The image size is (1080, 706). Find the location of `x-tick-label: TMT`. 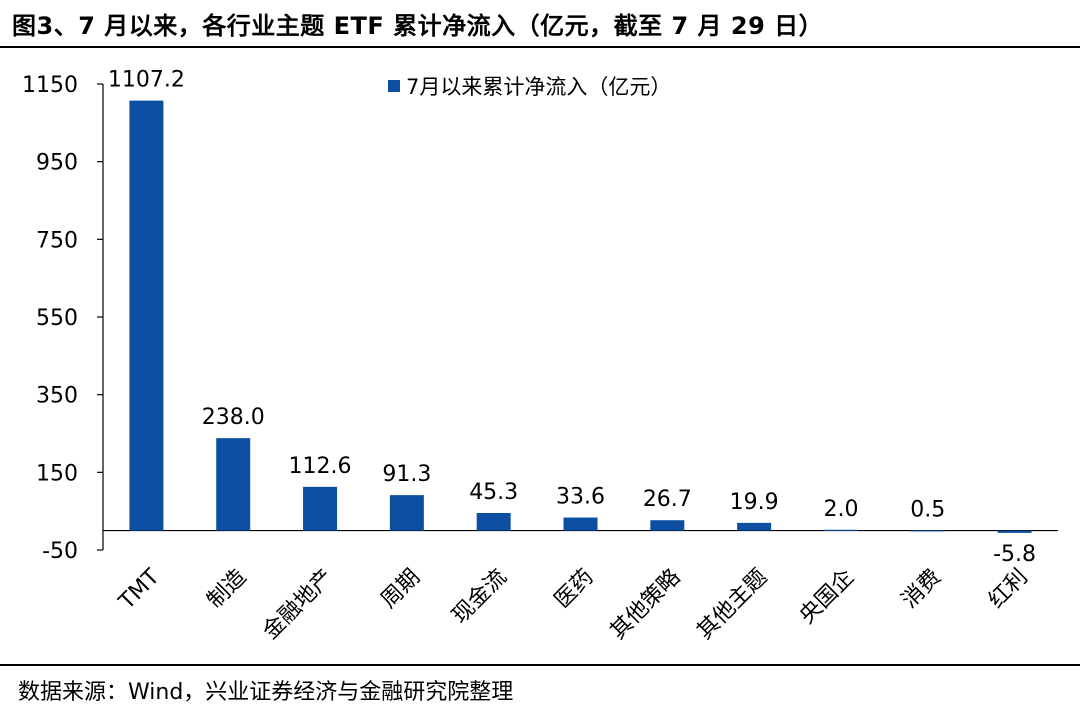

x-tick-label: TMT is located at coordinates (139, 589).